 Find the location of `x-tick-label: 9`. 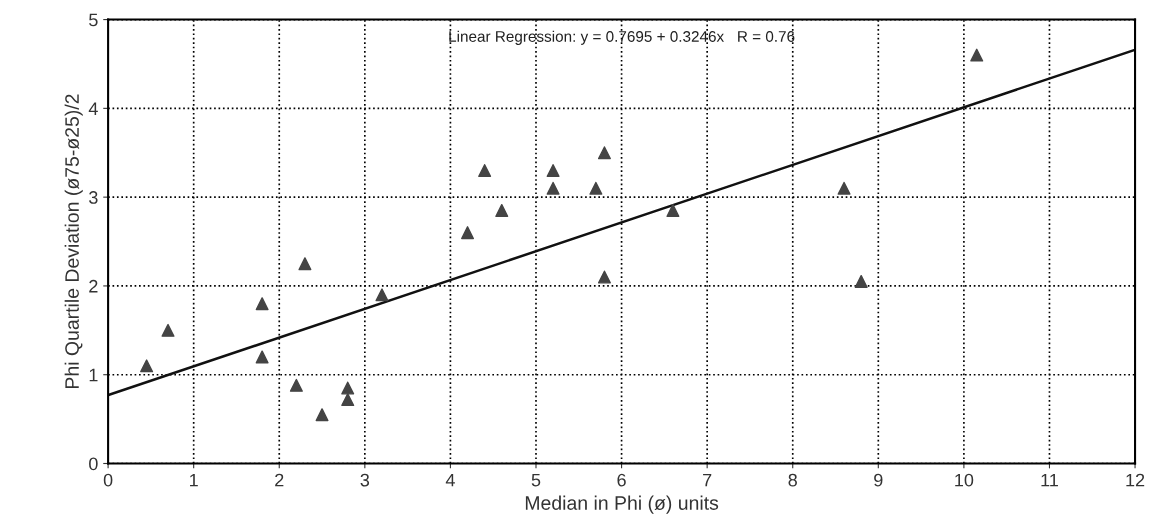

x-tick-label: 9 is located at coordinates (878, 480).